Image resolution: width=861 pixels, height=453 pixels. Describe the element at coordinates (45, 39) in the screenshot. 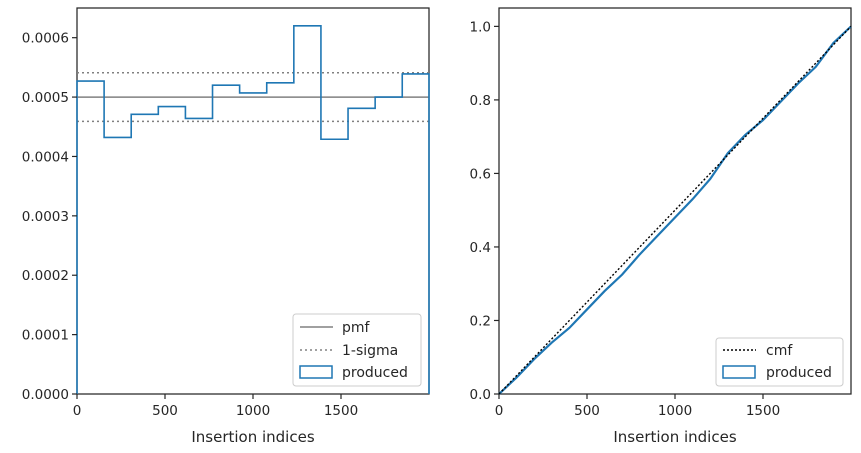

I see `y-tick-label: 0.0006` at that location.